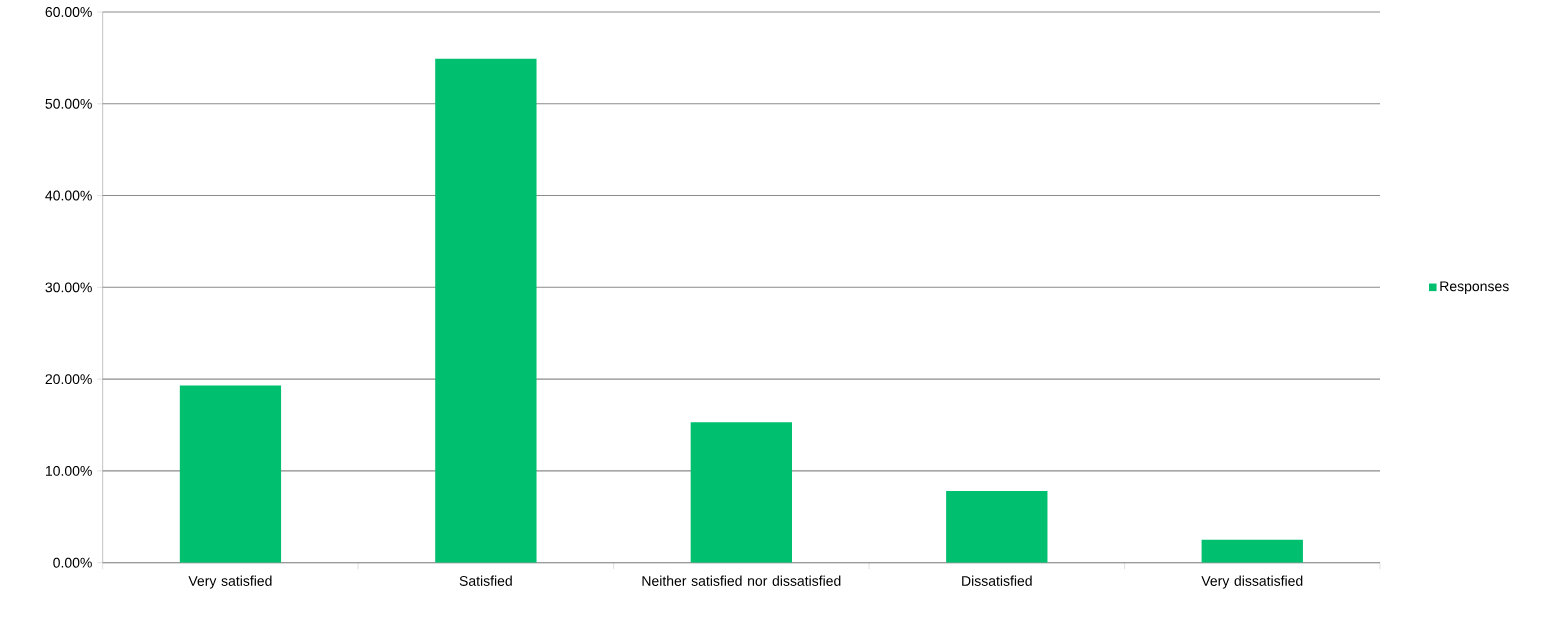 The width and height of the screenshot is (1560, 640). Describe the element at coordinates (741, 580) in the screenshot. I see `x-tick-label: Neither satisfied nor dissatisfied` at that location.